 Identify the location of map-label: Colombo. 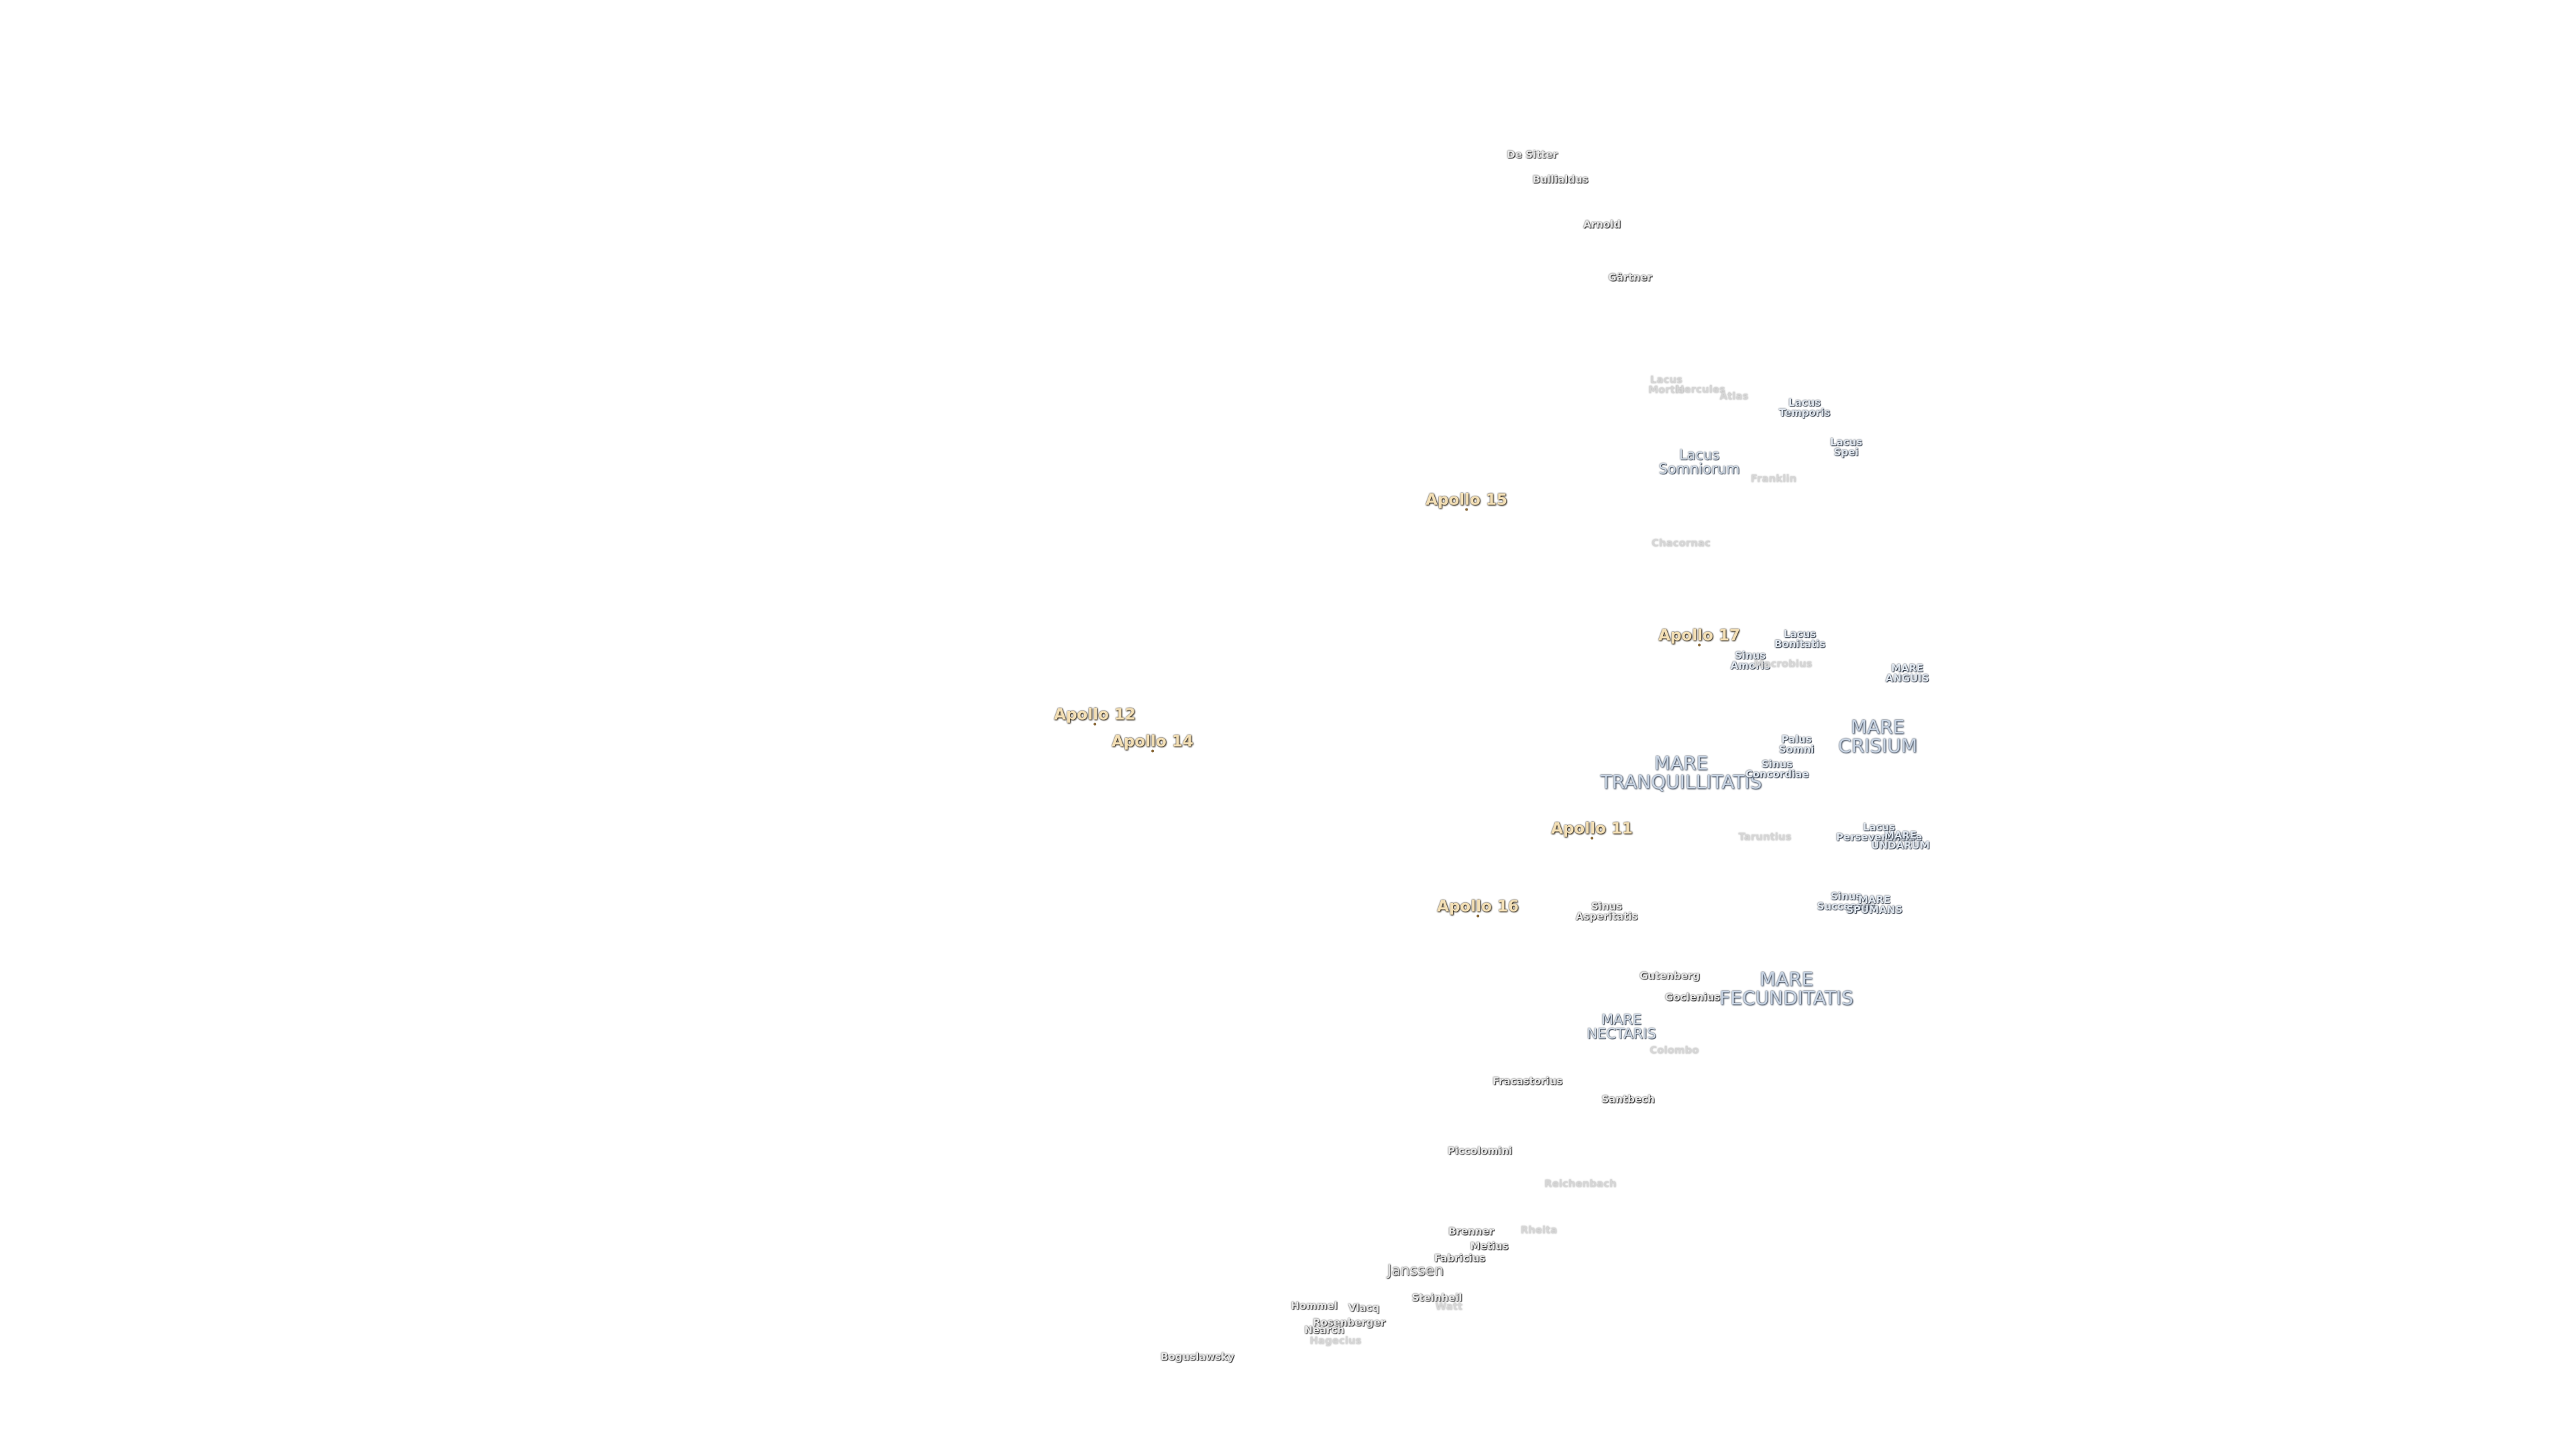
(1674, 1050).